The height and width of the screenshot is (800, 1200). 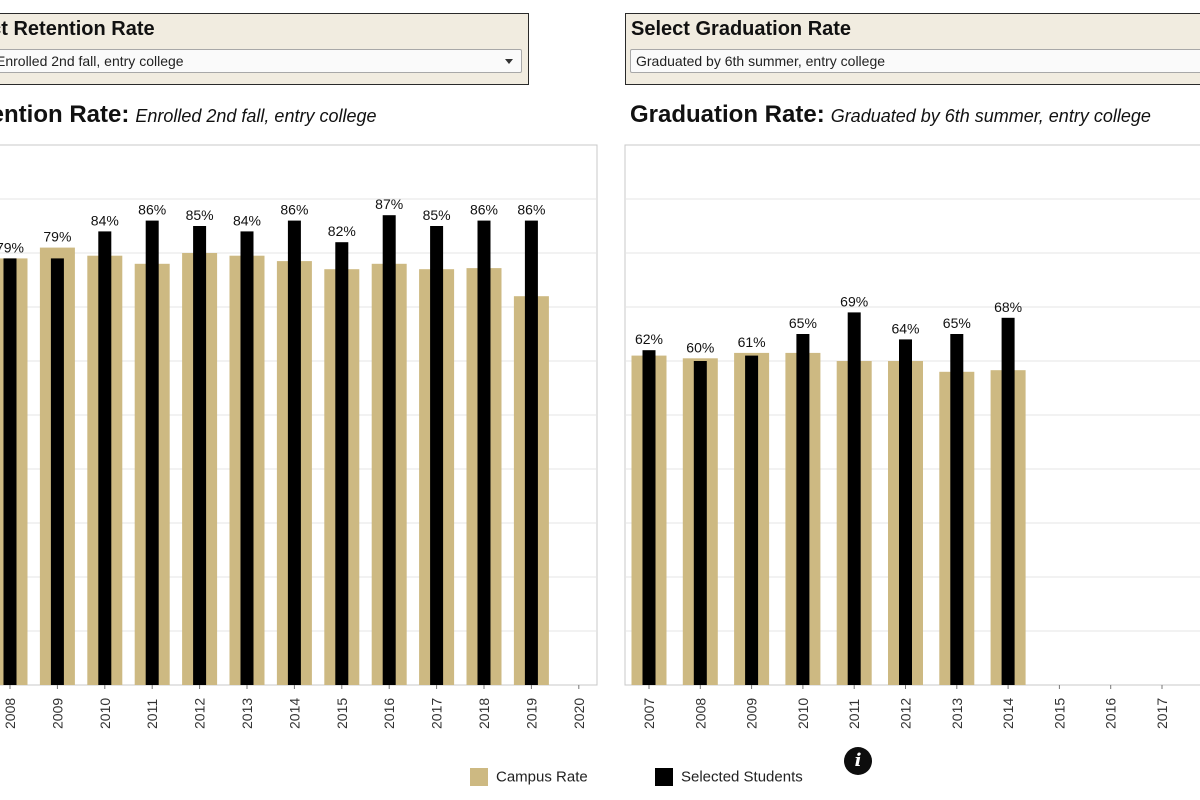 I want to click on retention-tick-label-2015: 2015, so click(x=342, y=713).